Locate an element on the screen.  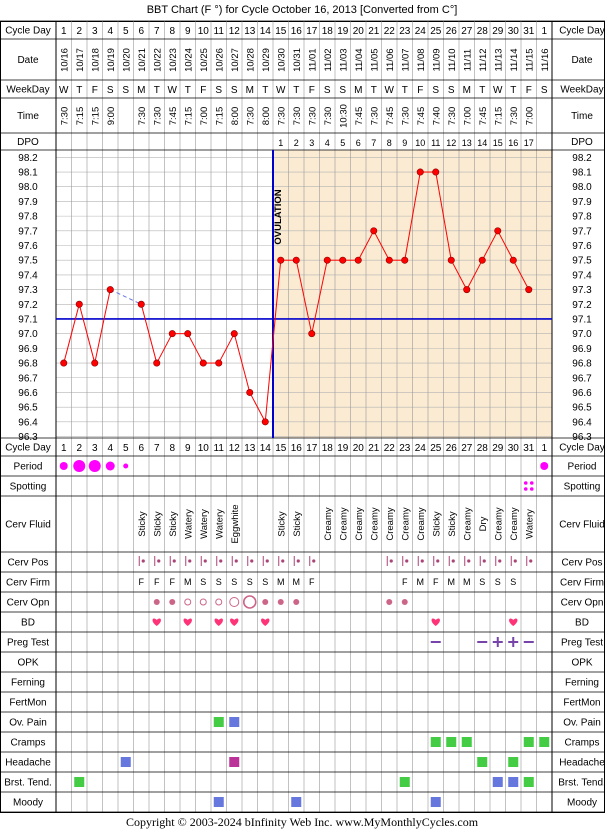
row-label-cramps-right: Cramps is located at coordinates (581, 743).